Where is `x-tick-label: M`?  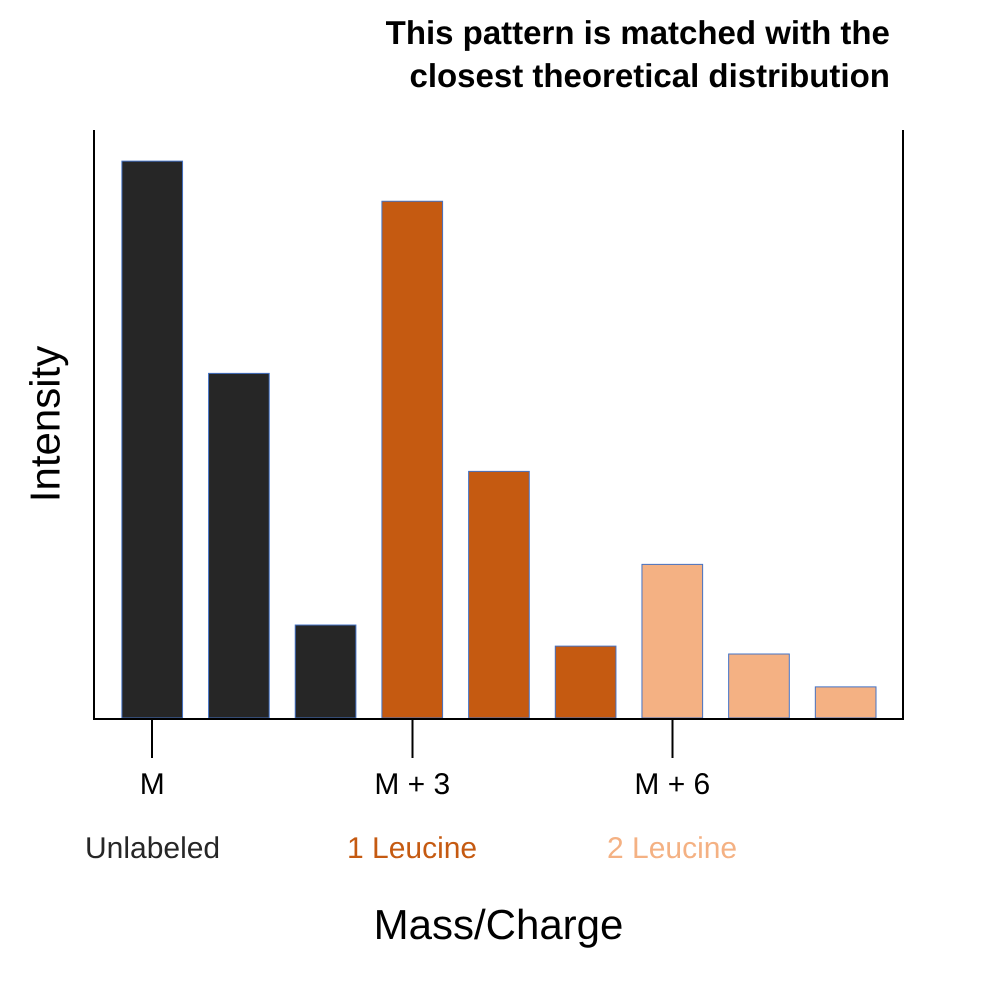 x-tick-label: M is located at coordinates (152, 784).